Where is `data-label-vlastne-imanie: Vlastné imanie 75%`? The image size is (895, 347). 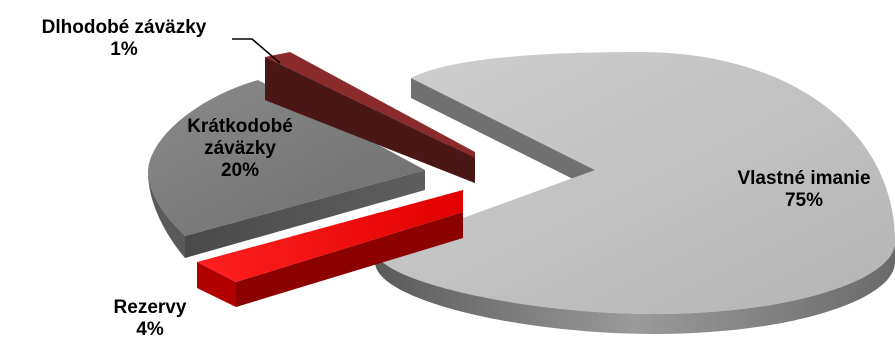 data-label-vlastne-imanie: Vlastné imanie 75% is located at coordinates (804, 190).